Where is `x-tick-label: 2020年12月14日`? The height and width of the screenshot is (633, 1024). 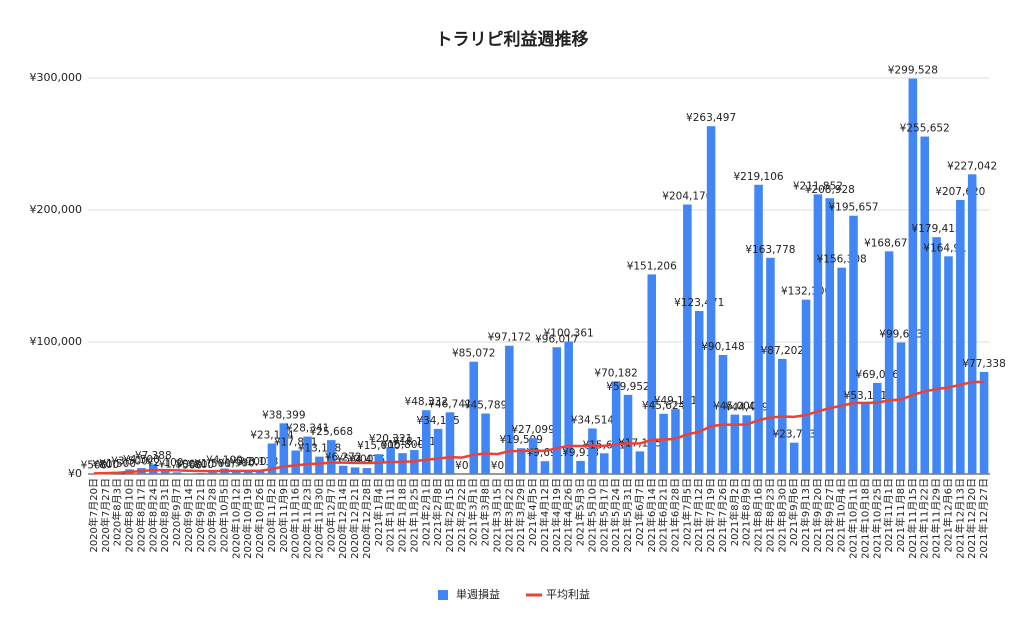
x-tick-label: 2020年12月14日 is located at coordinates (342, 518).